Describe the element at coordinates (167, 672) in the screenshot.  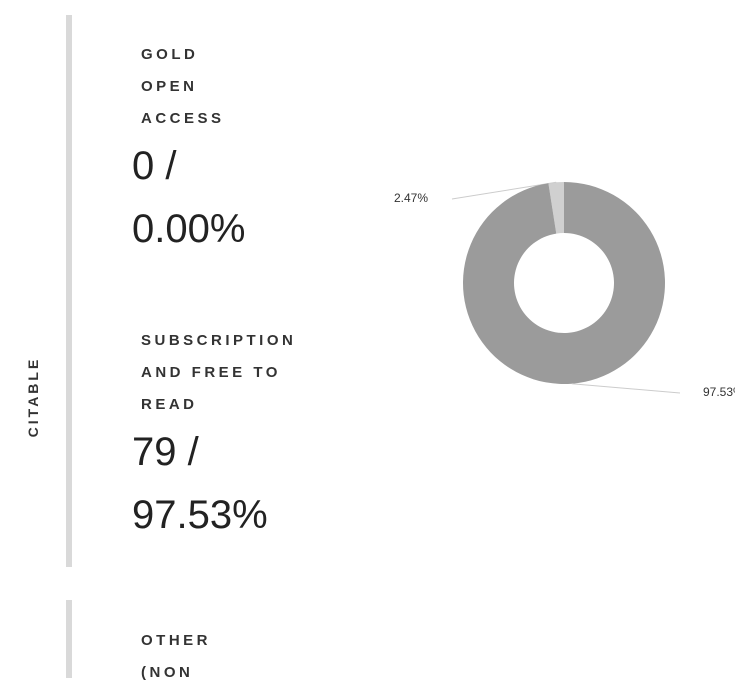
I see `section-label: (NON` at that location.